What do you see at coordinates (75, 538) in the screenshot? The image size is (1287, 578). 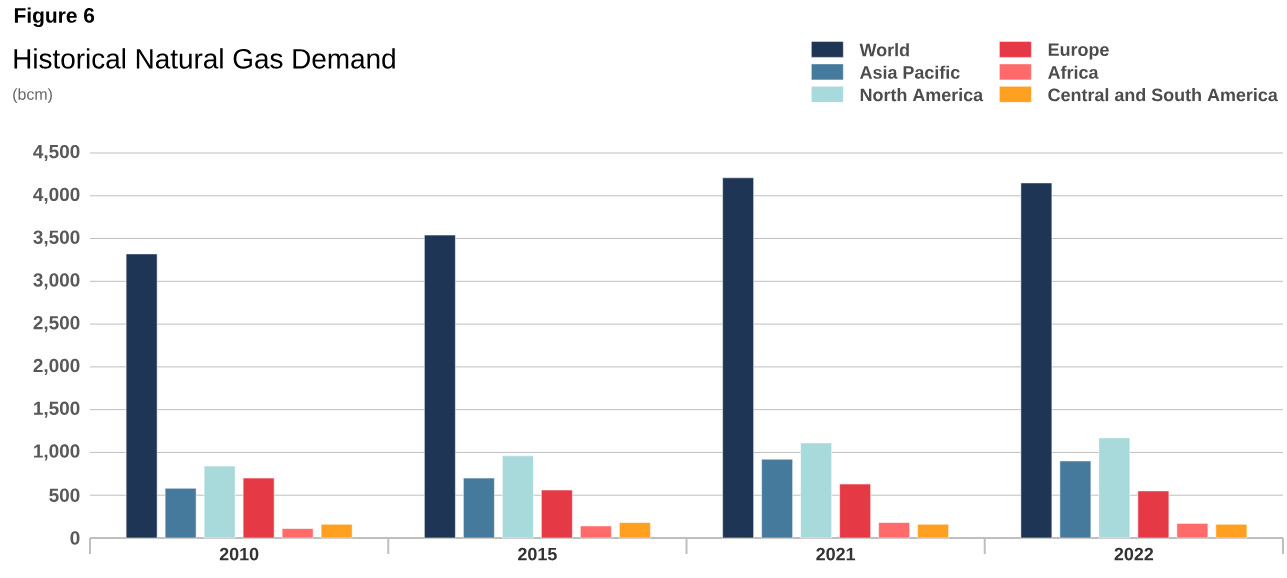 I see `y-tick-label: 0` at bounding box center [75, 538].